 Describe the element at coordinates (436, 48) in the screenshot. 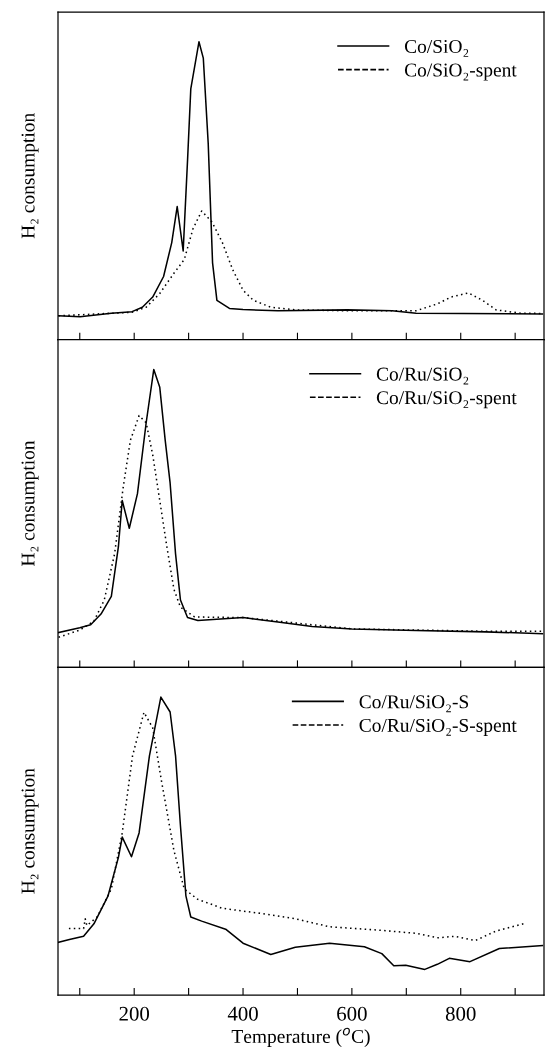

I see `legend-label: Co/SiO₂` at that location.